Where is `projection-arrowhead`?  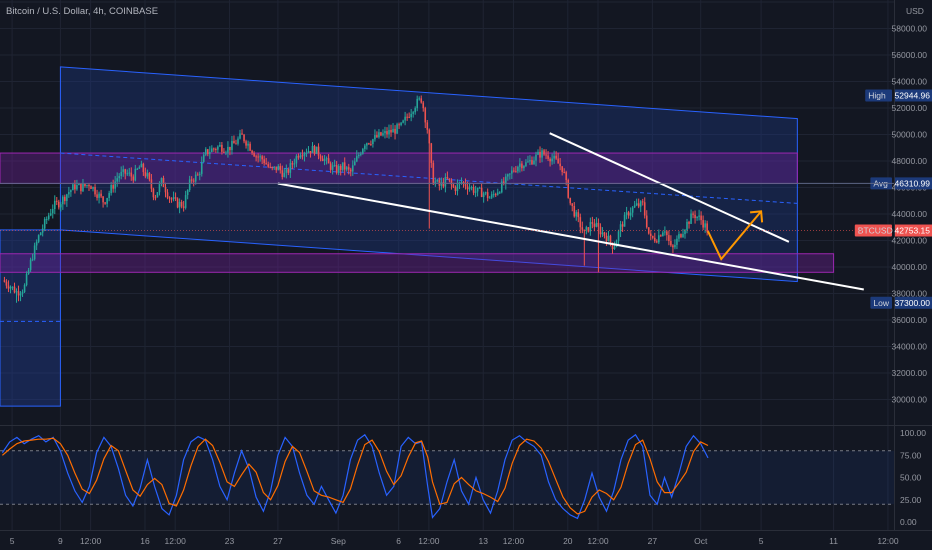 projection-arrowhead is located at coordinates (757, 216).